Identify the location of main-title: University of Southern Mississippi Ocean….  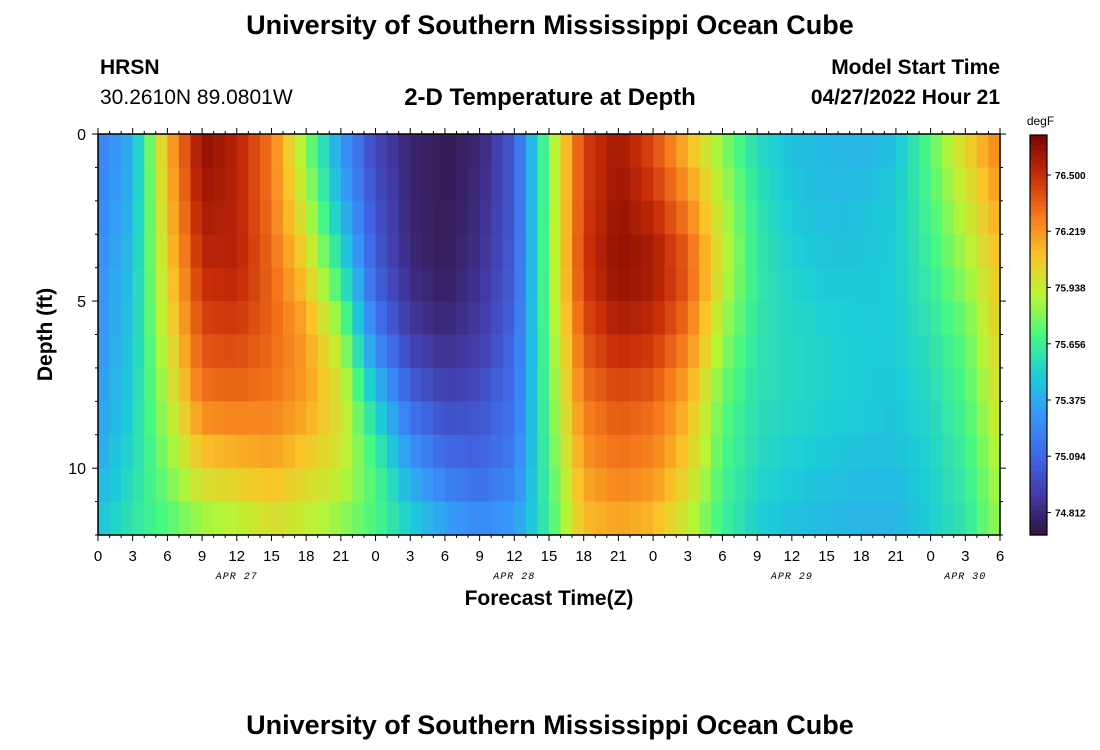
(550, 25).